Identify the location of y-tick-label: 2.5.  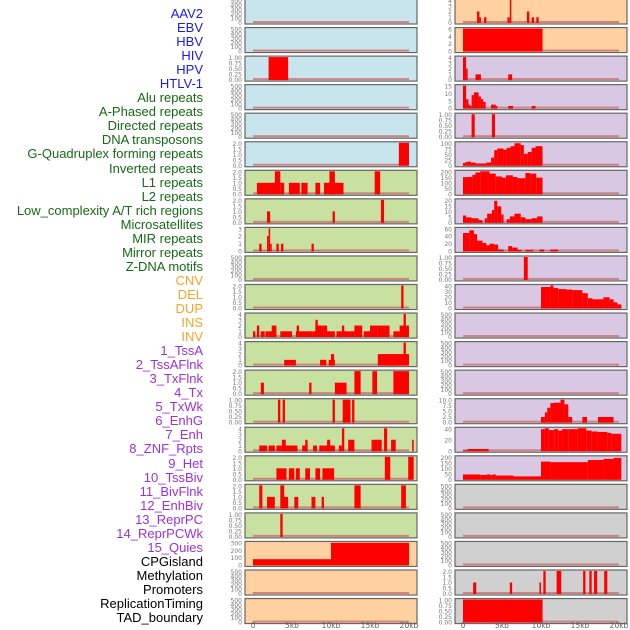
(447, 417).